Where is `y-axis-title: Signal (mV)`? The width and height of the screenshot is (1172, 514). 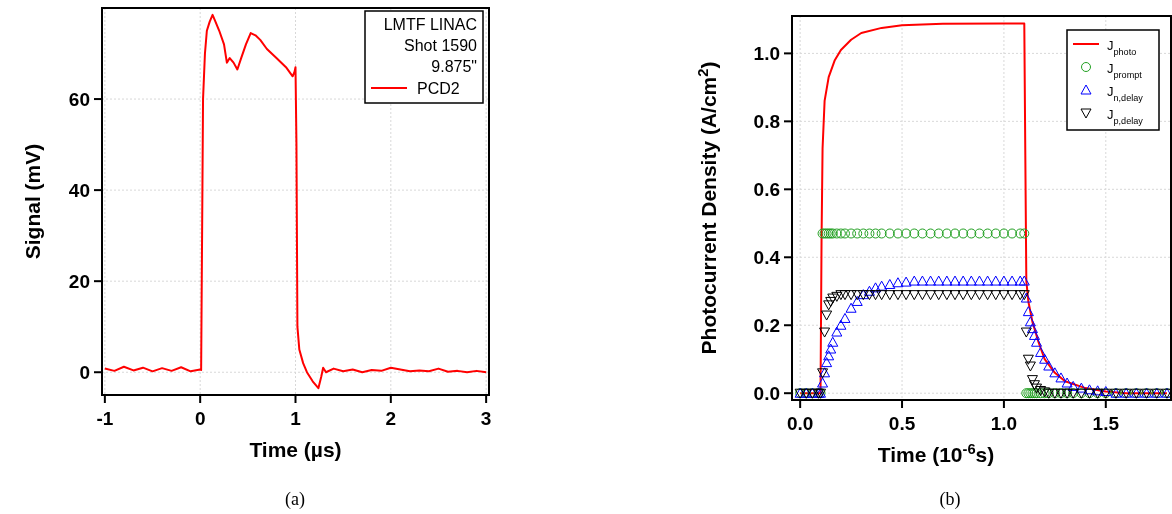 y-axis-title: Signal (mV) is located at coordinates (32, 201).